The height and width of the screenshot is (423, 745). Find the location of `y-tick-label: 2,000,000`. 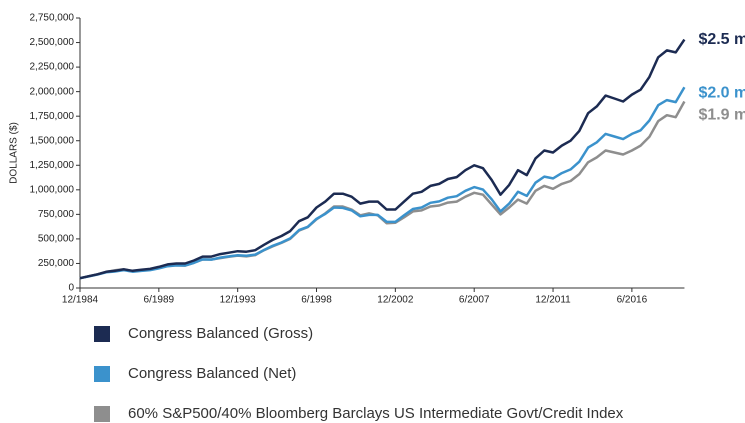

y-tick-label: 2,000,000 is located at coordinates (52, 91).